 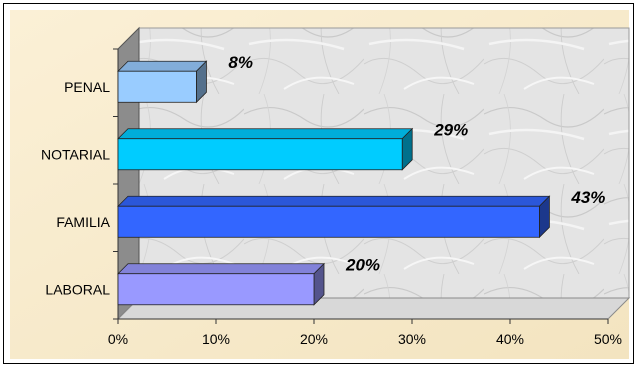 What do you see at coordinates (450, 130) in the screenshot?
I see `data-label: 29%` at bounding box center [450, 130].